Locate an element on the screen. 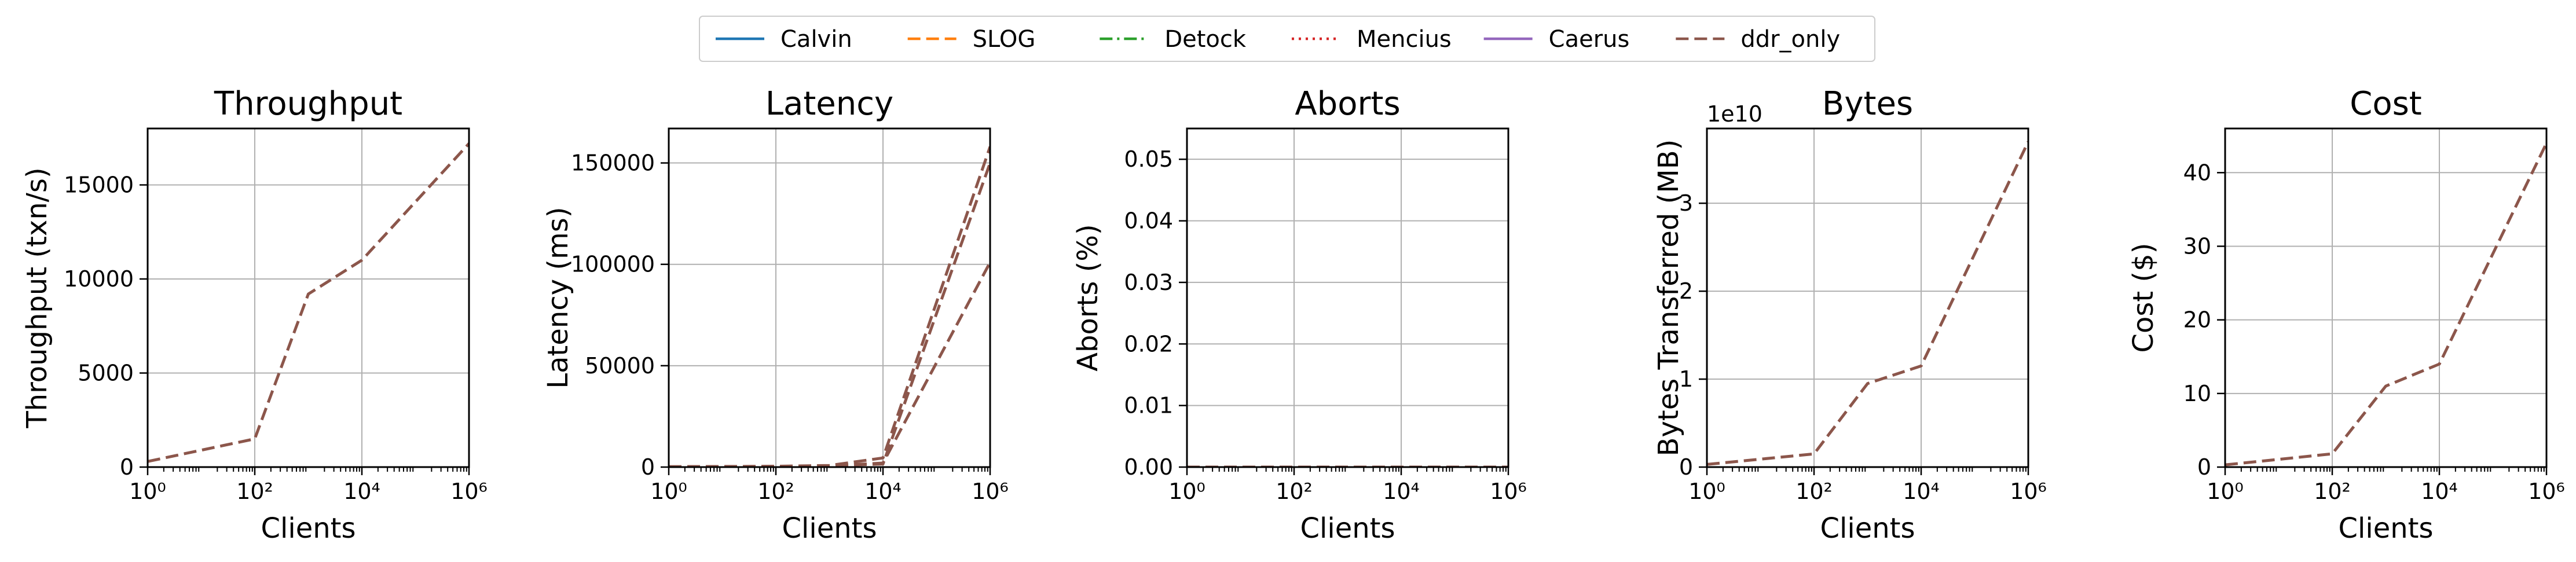  y-axis-label: Aborts (%) is located at coordinates (1088, 298).